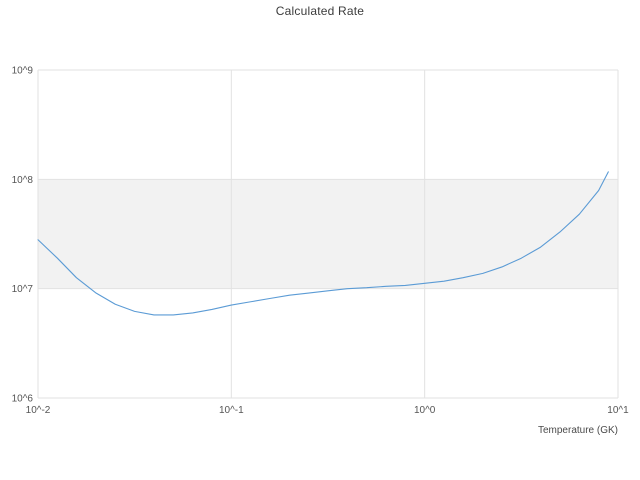 The width and height of the screenshot is (640, 480). What do you see at coordinates (320, 11) in the screenshot?
I see `chart-title: Calculated Rate` at bounding box center [320, 11].